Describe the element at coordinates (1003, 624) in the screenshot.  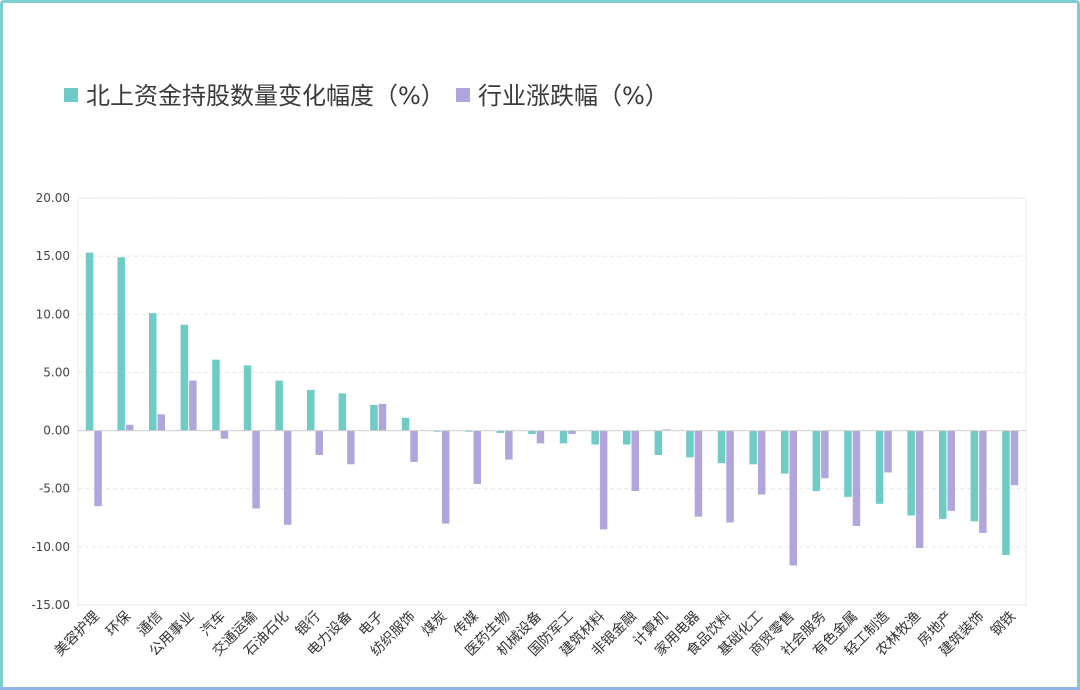
I see `x-tick-label: 钢铁` at that location.